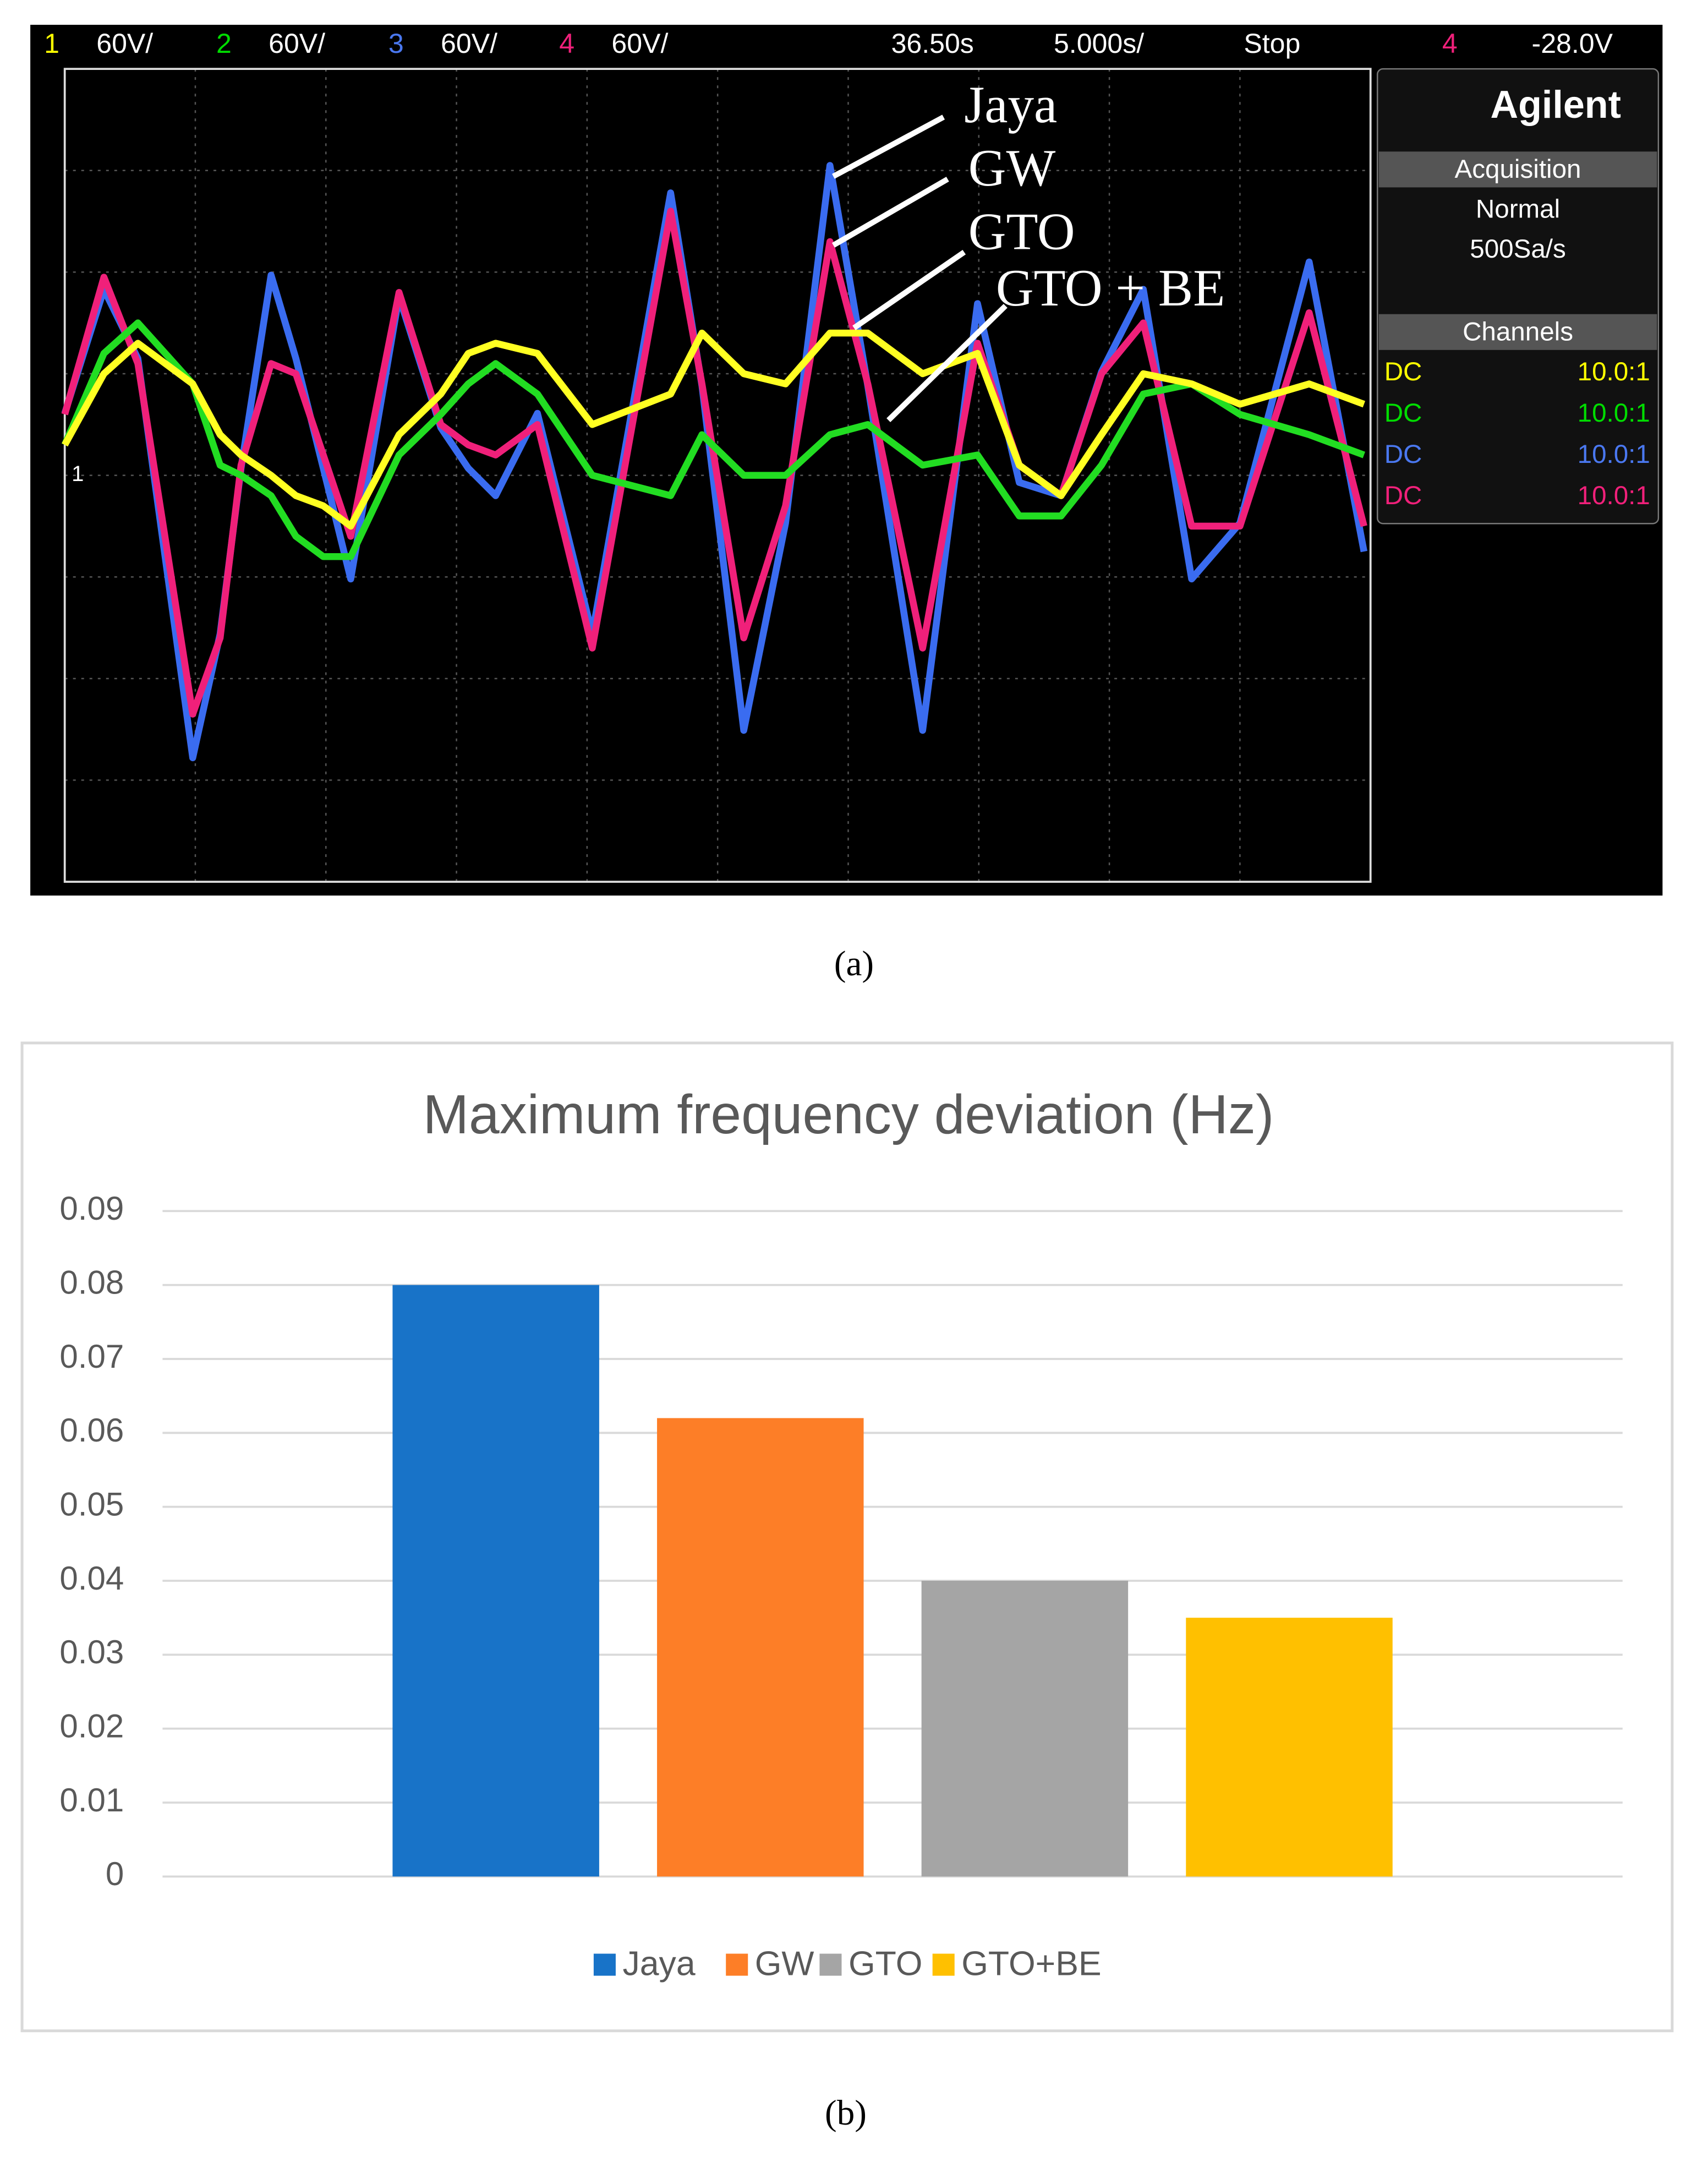  Describe the element at coordinates (1555, 105) in the screenshot. I see `brand: Agilent` at that location.